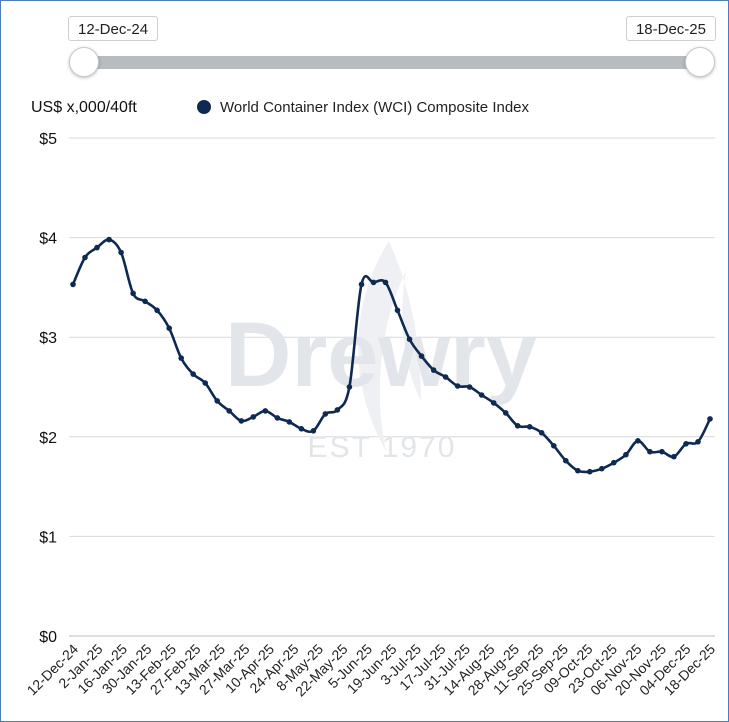  Describe the element at coordinates (48, 239) in the screenshot. I see `y-tick-label: $4` at that location.